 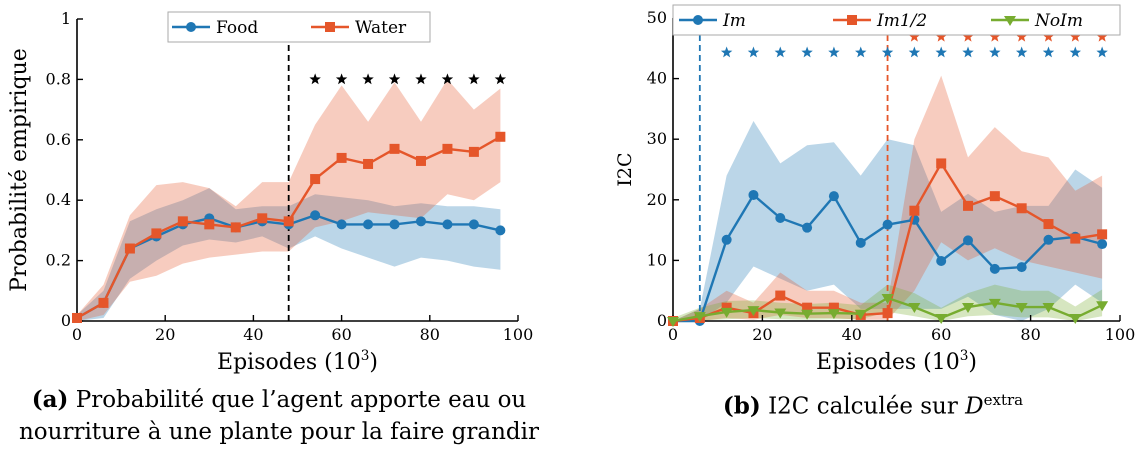 I want to click on legend-label: Im, so click(x=734, y=21).